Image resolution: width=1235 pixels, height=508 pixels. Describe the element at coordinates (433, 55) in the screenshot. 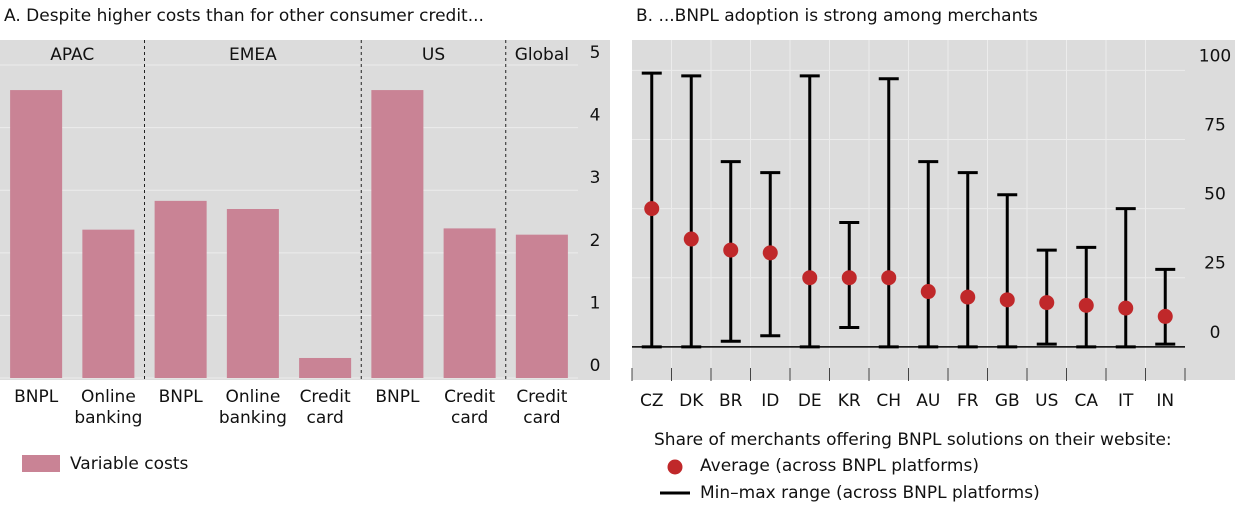

I see `group-label: US` at that location.